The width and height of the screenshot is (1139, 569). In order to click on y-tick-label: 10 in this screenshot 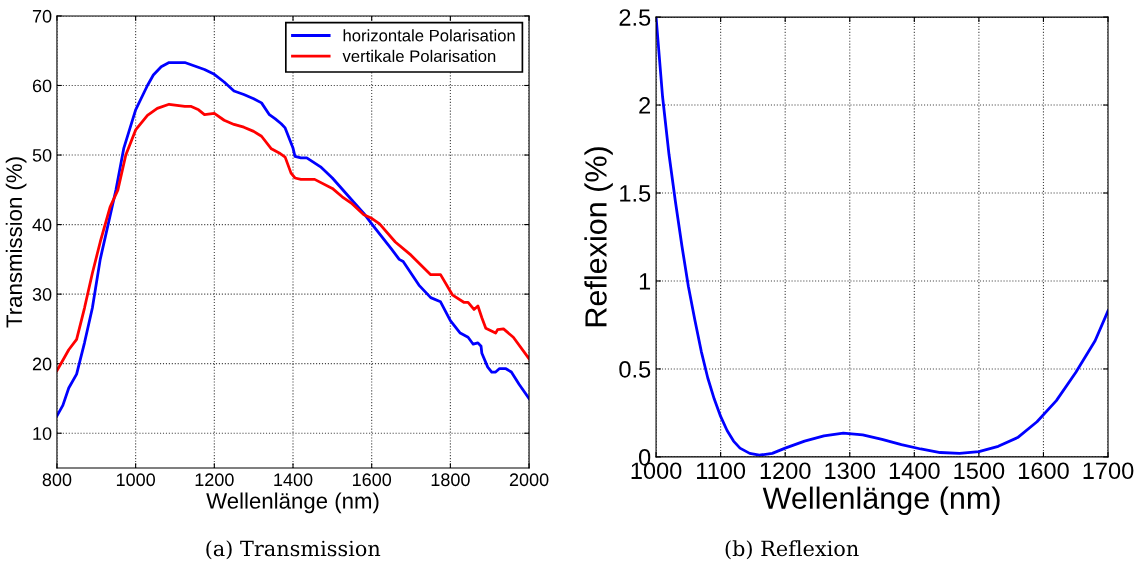, I will do `click(42, 433)`.